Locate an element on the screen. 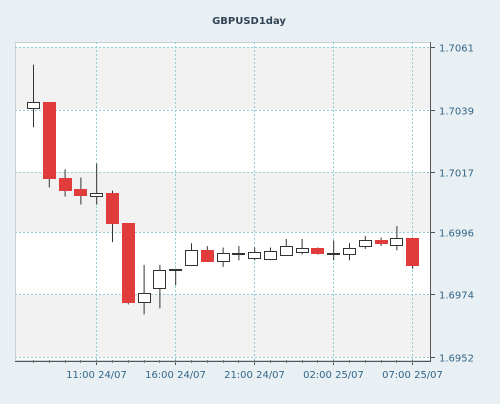 The width and height of the screenshot is (500, 404). x-tick-label: 07:00 25/07 is located at coordinates (412, 375).